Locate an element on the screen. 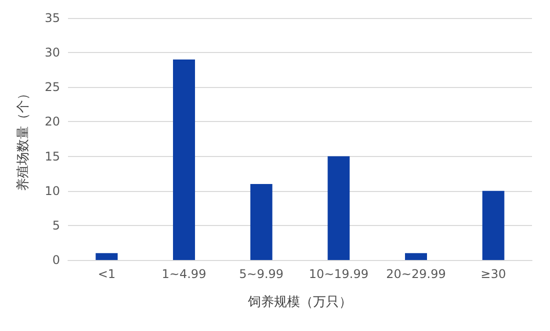  y-tick-label: 10 is located at coordinates (52, 191).